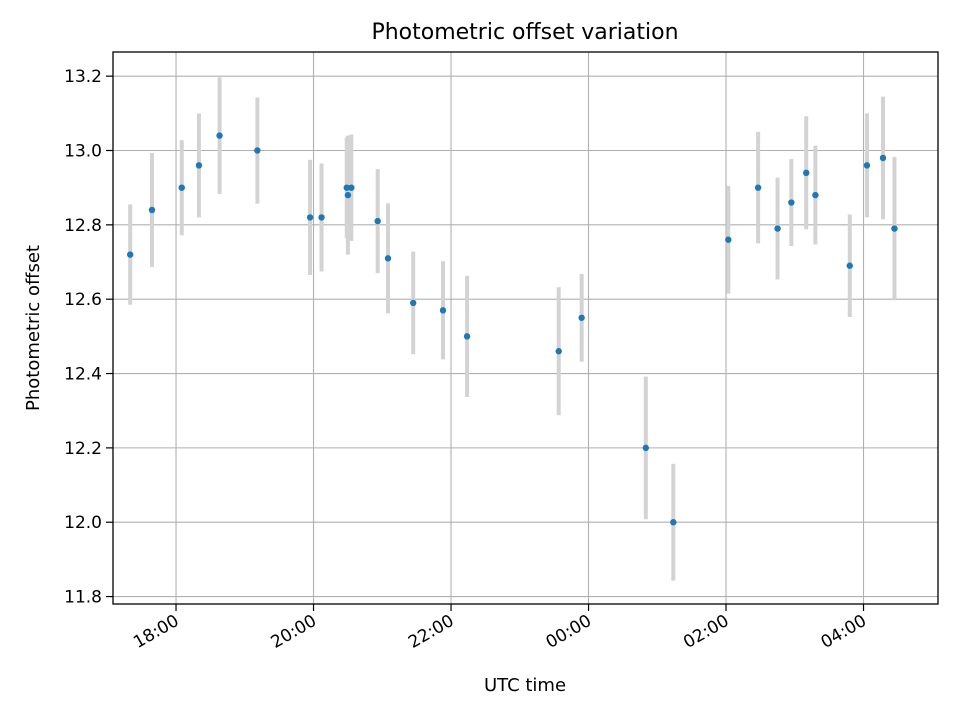 Image resolution: width=960 pixels, height=720 pixels. Describe the element at coordinates (83, 300) in the screenshot. I see `y-tick-label: 12.6` at that location.